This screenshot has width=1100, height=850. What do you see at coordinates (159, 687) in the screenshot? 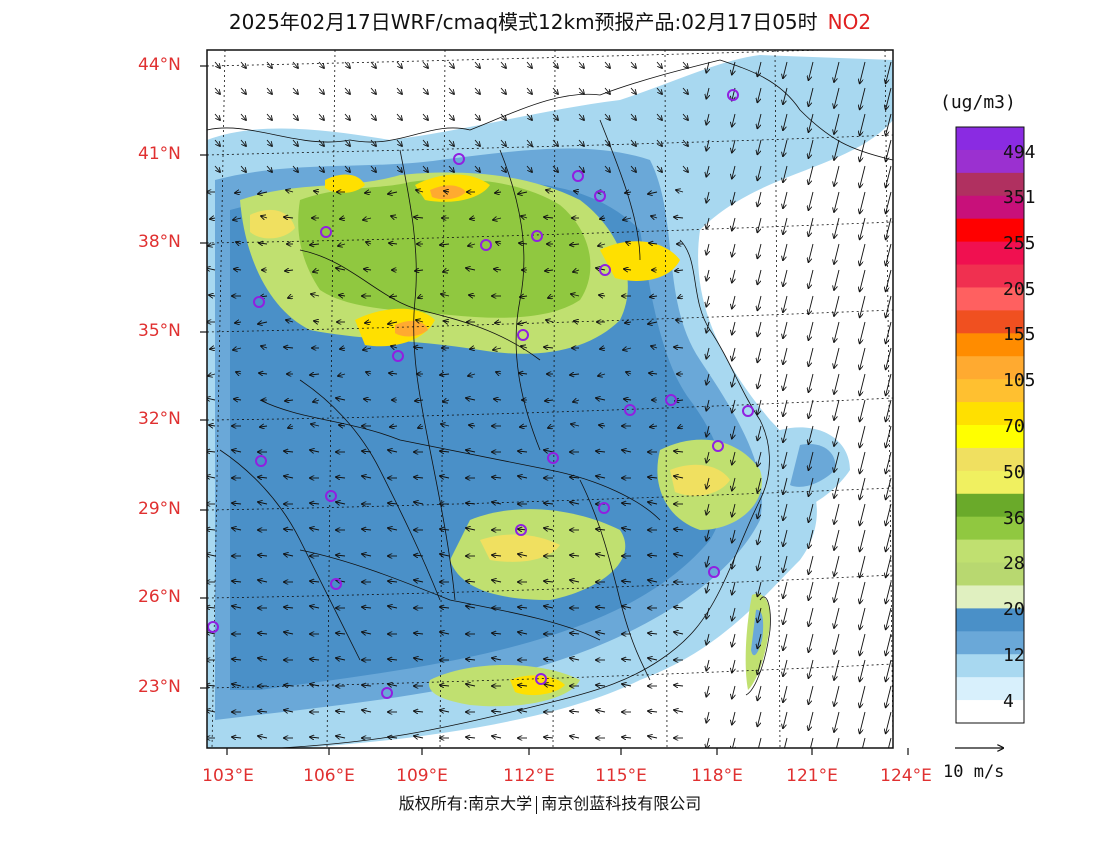
I see `lat-label: 23°N` at bounding box center [159, 687].